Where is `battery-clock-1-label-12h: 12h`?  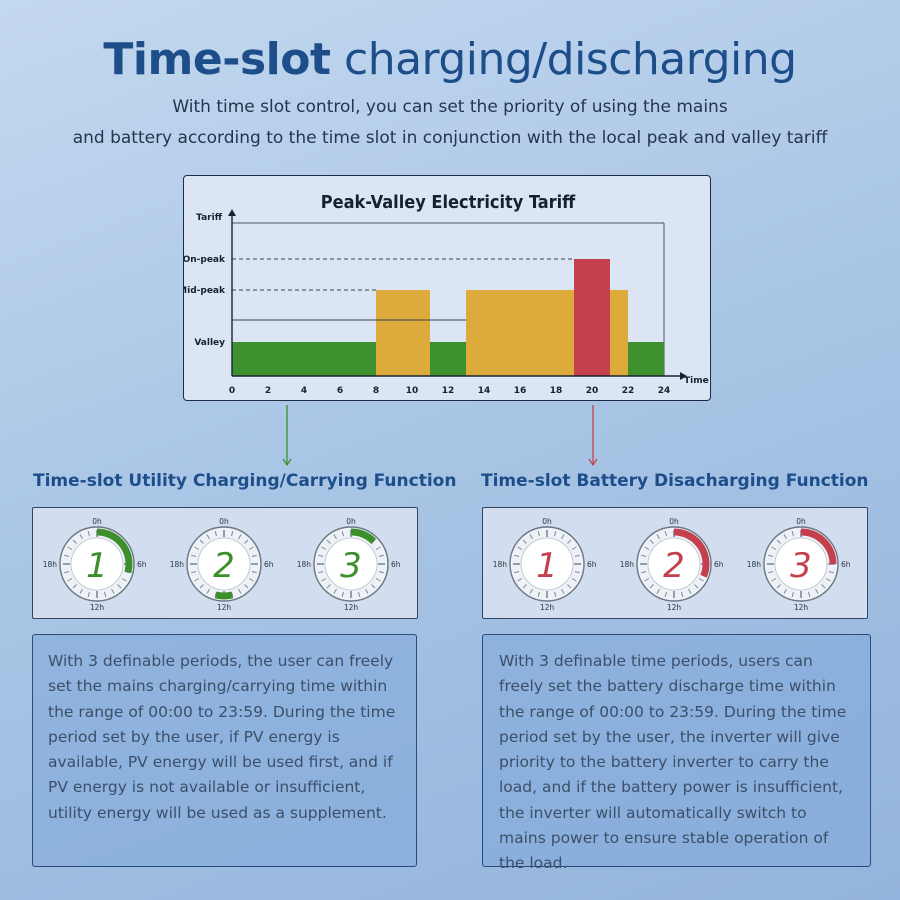
battery-clock-1-label-12h: 12h is located at coordinates (547, 607).